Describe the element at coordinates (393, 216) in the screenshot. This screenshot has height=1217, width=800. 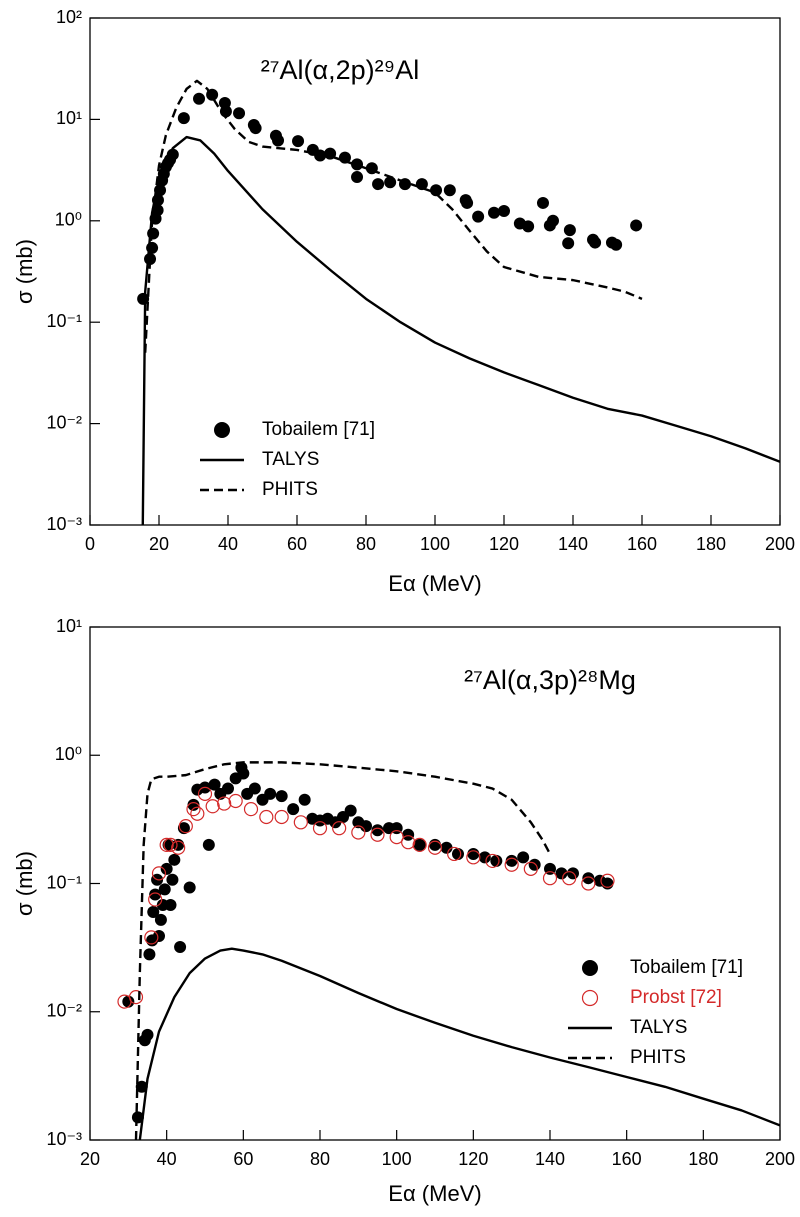
I see `dashed-curve` at that location.